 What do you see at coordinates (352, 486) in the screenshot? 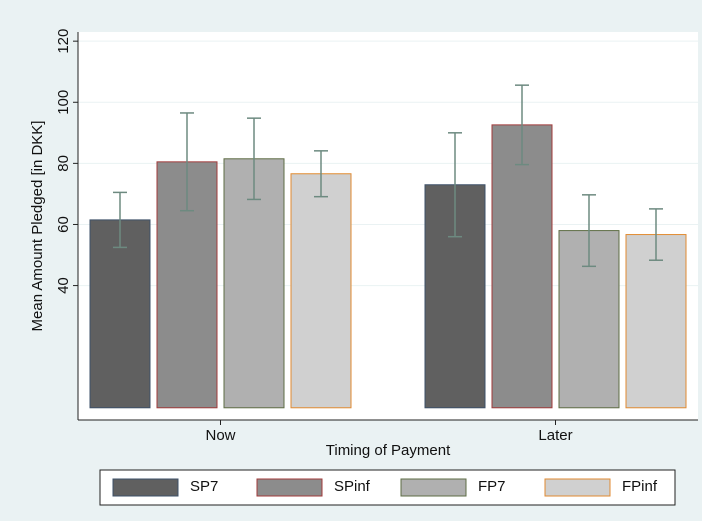
I see `legend-label: SPinf` at bounding box center [352, 486].